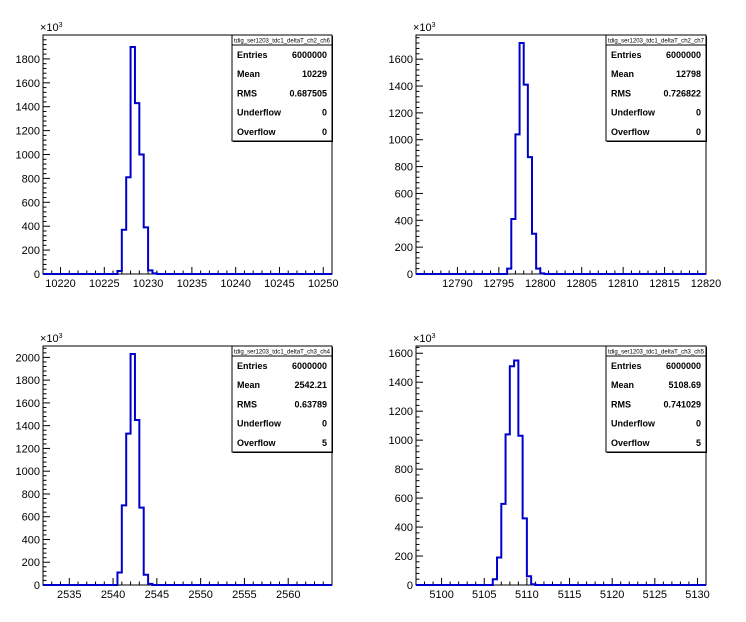 The image size is (746, 622). Describe the element at coordinates (457, 284) in the screenshot. I see `x-tick-label: 12790` at that location.